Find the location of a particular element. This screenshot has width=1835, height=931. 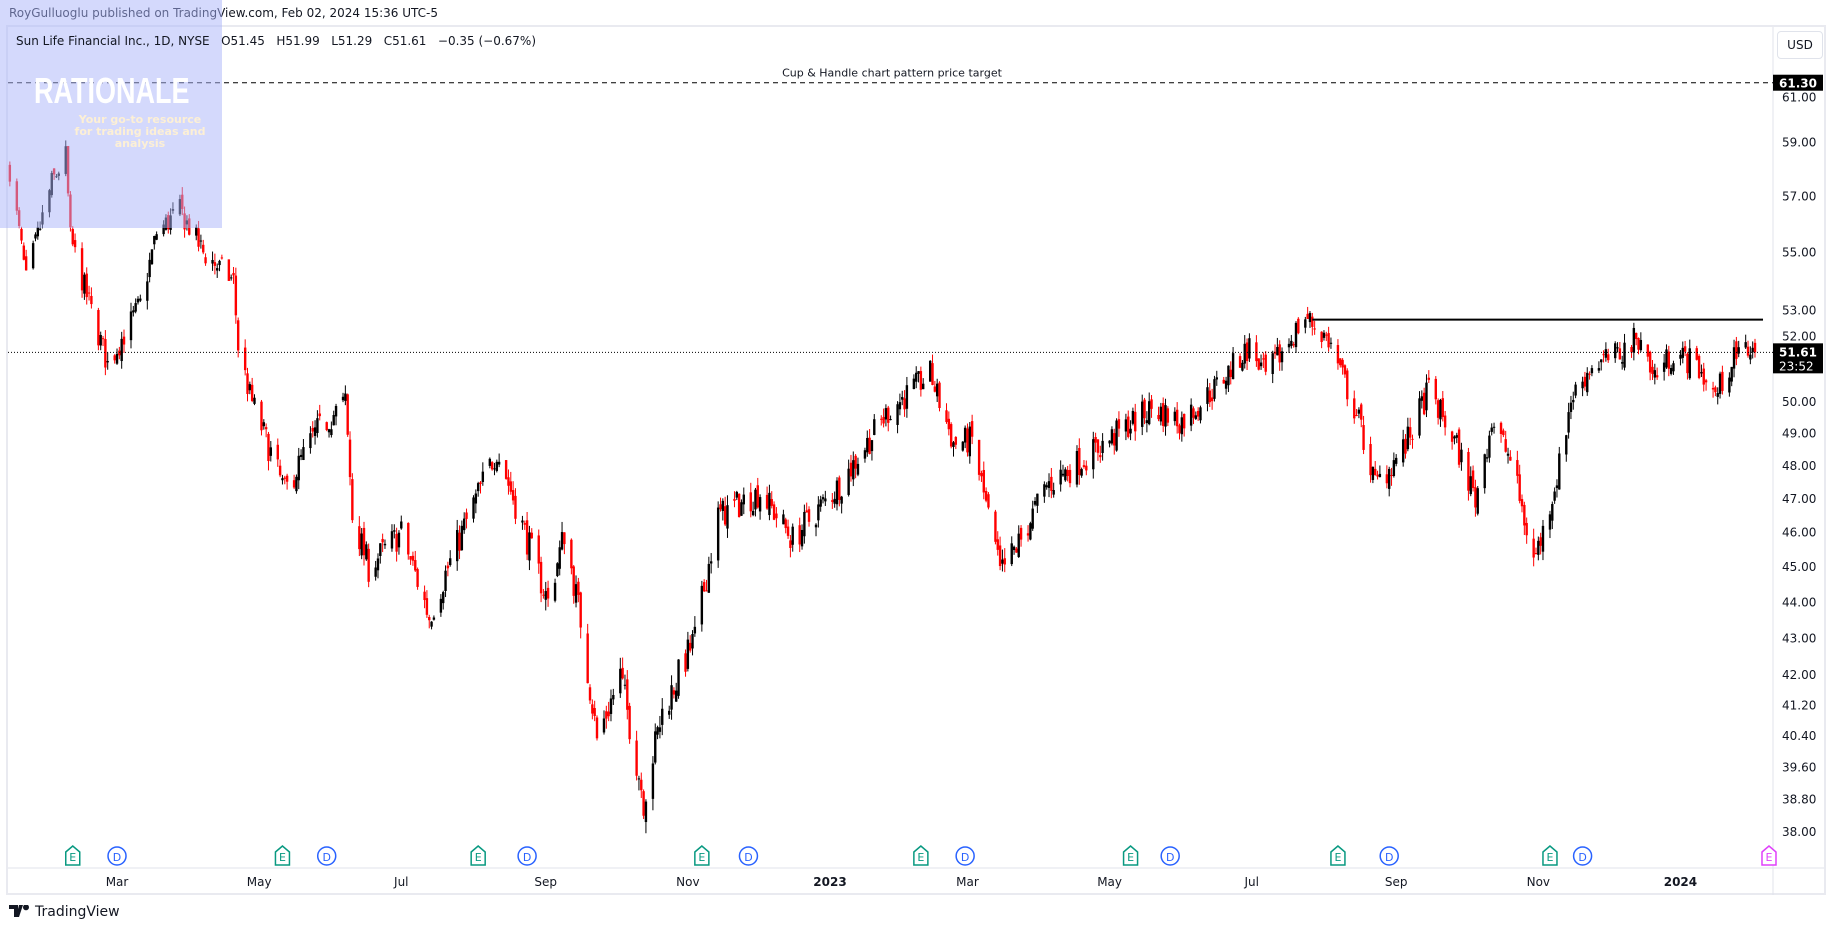

price-tick-label: 57.00 is located at coordinates (1799, 197).